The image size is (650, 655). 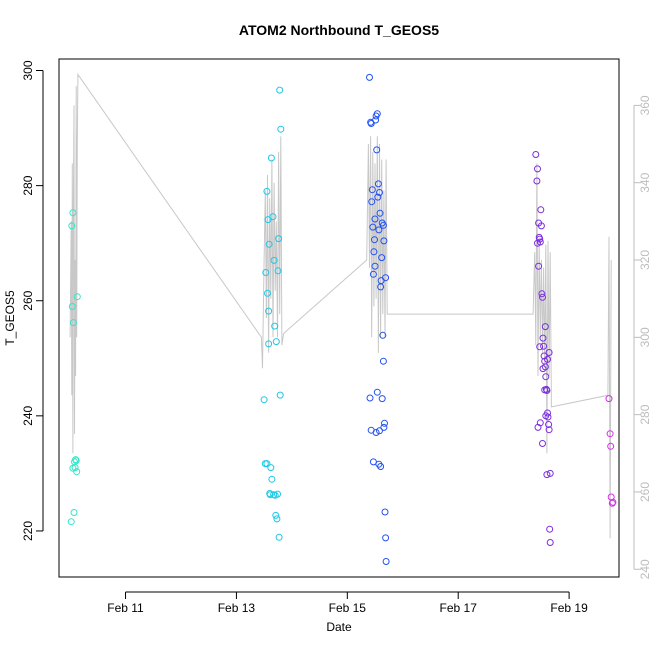 I want to click on y-tick-label-2: 260, so click(x=28, y=300).